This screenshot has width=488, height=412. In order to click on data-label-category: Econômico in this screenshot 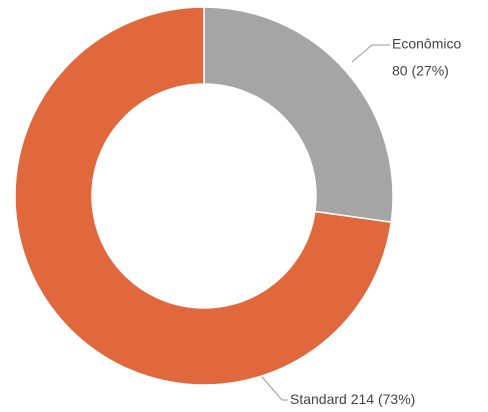, I will do `click(426, 44)`.